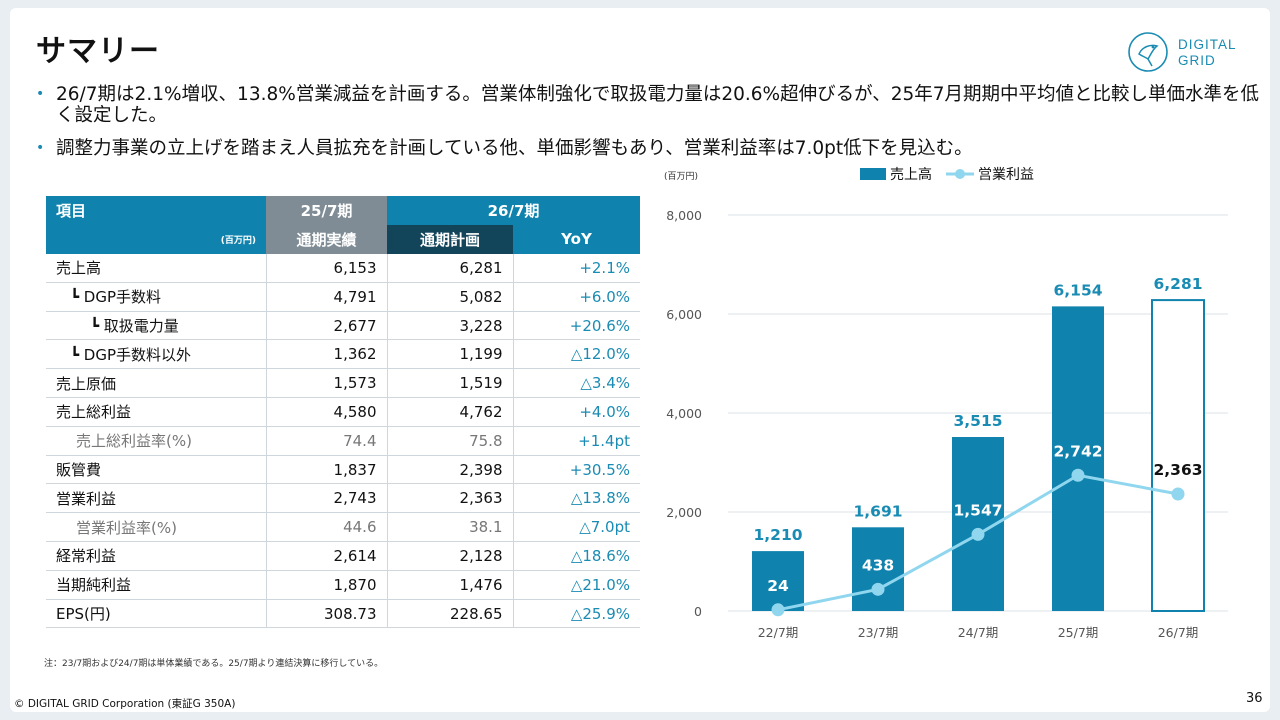 The width and height of the screenshot is (1280, 720). What do you see at coordinates (449, 498) in the screenshot?
I see `row-fy26-value: 2,363` at bounding box center [449, 498].